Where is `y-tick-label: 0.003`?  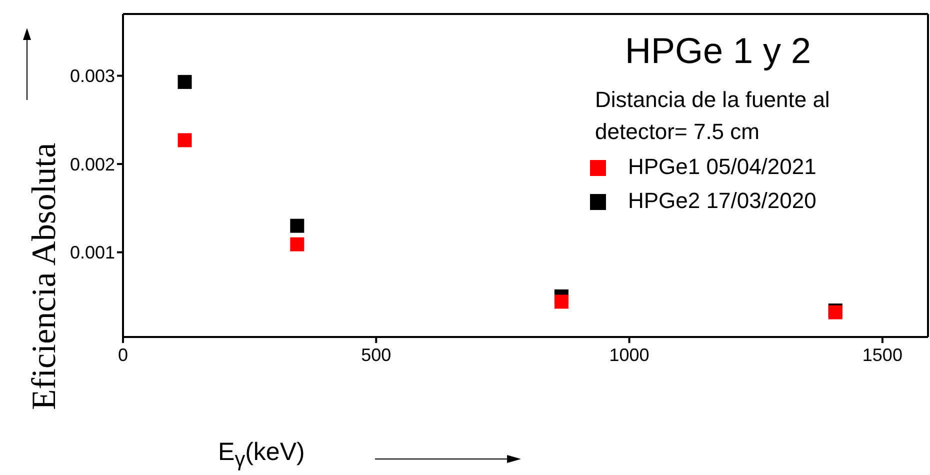 y-tick-label: 0.003 is located at coordinates (92, 76).